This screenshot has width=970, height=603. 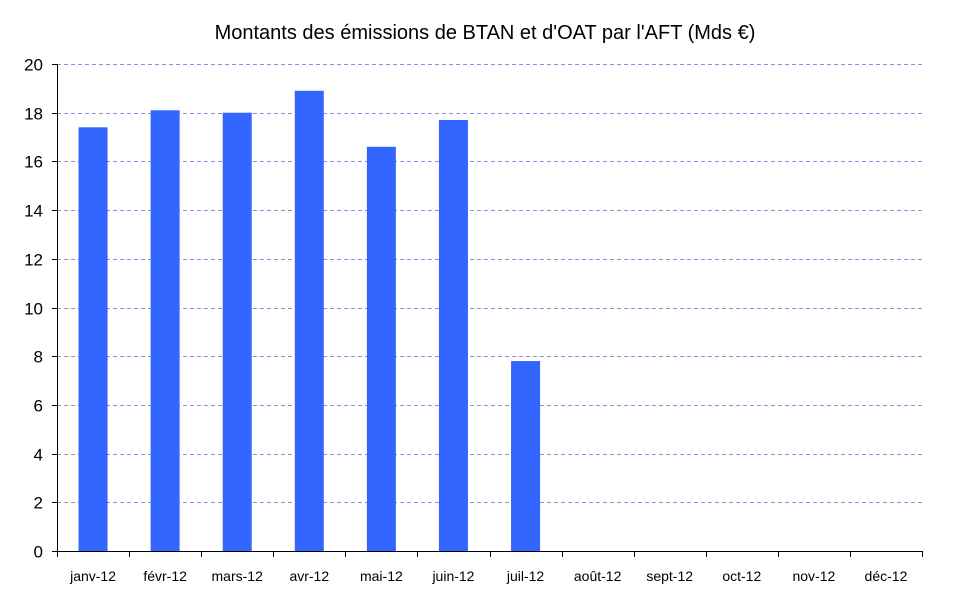 I want to click on x-tick-label: nov-12, so click(x=813, y=576).